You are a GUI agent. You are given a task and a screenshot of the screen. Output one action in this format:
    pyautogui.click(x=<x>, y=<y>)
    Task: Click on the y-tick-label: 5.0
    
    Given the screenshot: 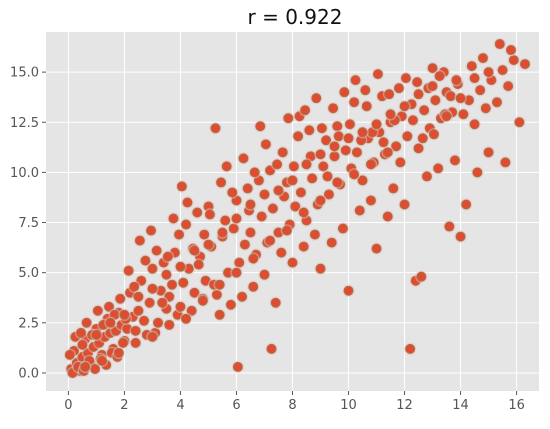 What is the action you would take?
    pyautogui.click(x=28, y=273)
    